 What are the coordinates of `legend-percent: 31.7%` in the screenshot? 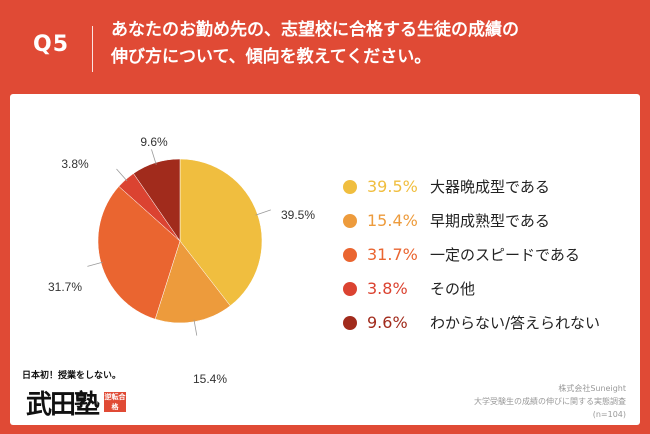 It's located at (392, 254).